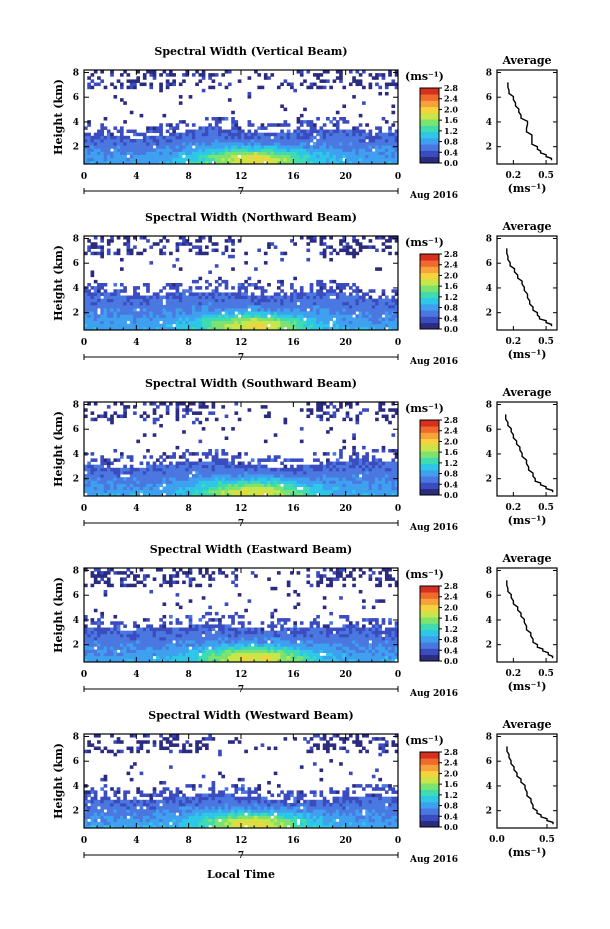 The height and width of the screenshot is (929, 610). I want to click on average-y-tick-label: 4, so click(489, 123).